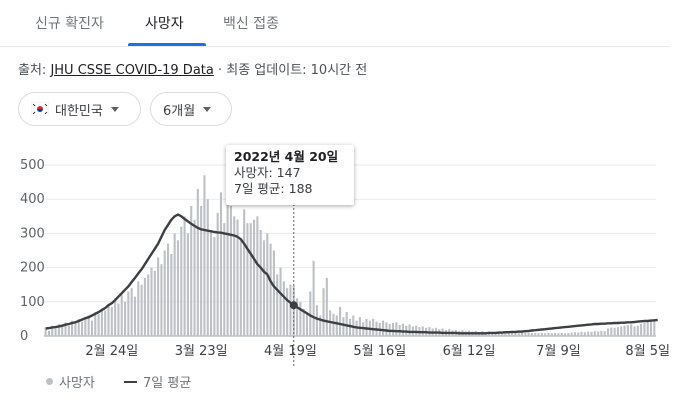 Image resolution: width=699 pixels, height=401 pixels. What do you see at coordinates (69, 24) in the screenshot?
I see `tab-new-cases: 신규 확진자` at bounding box center [69, 24].